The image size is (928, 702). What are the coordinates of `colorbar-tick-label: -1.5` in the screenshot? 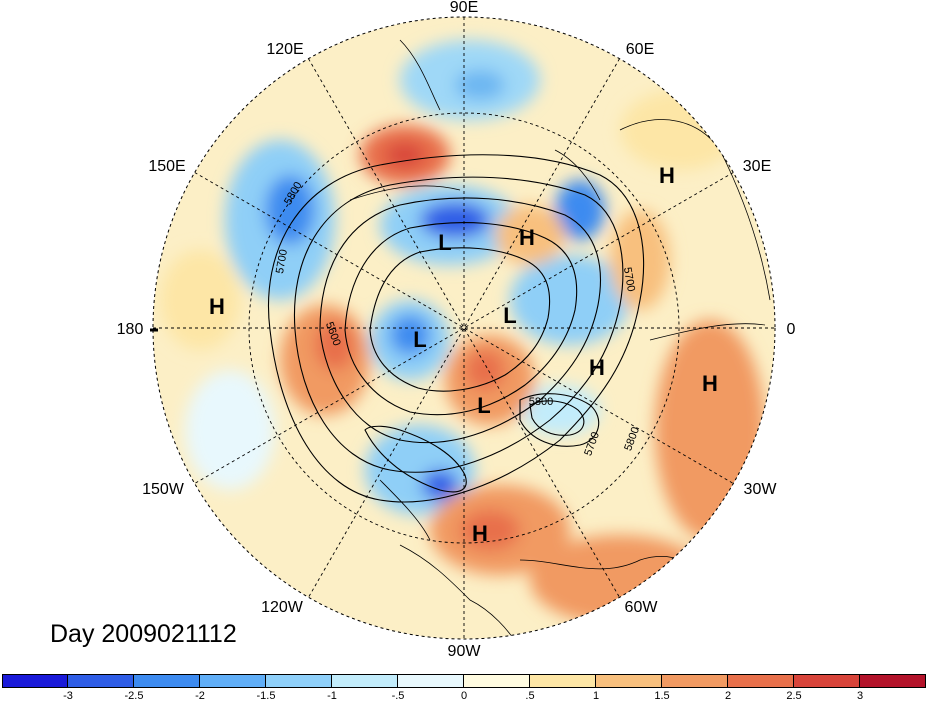 It's located at (266, 696).